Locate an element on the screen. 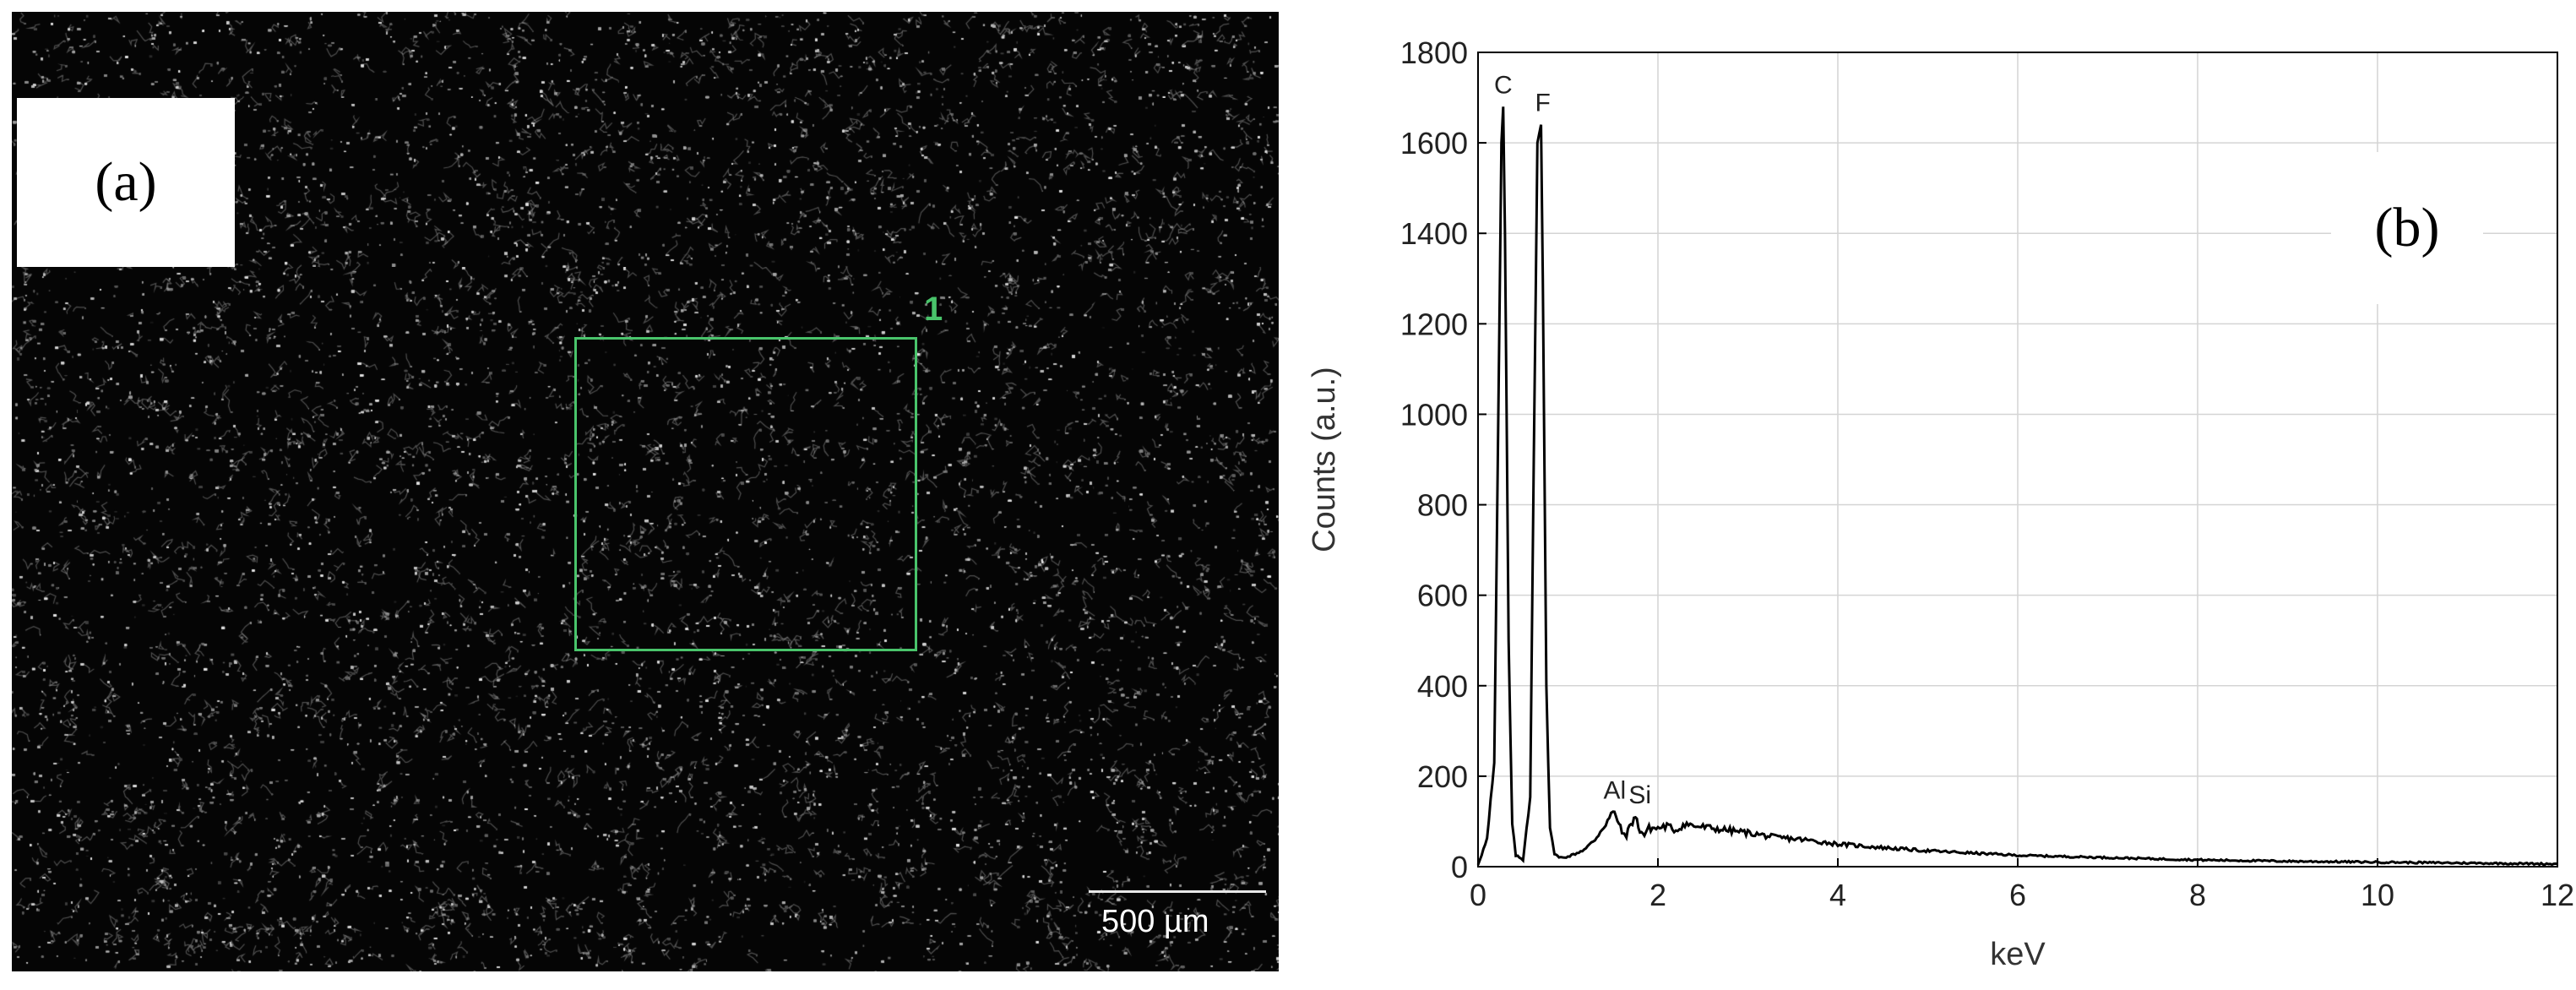  peak-label: Si is located at coordinates (1639, 795).